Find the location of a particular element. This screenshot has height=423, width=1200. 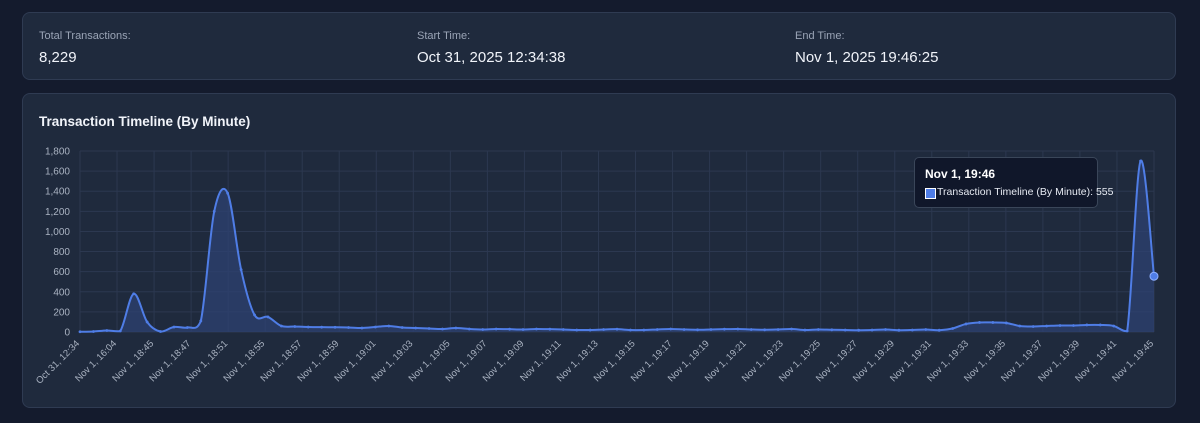

y-tick-label: 1,000 is located at coordinates (57, 232).